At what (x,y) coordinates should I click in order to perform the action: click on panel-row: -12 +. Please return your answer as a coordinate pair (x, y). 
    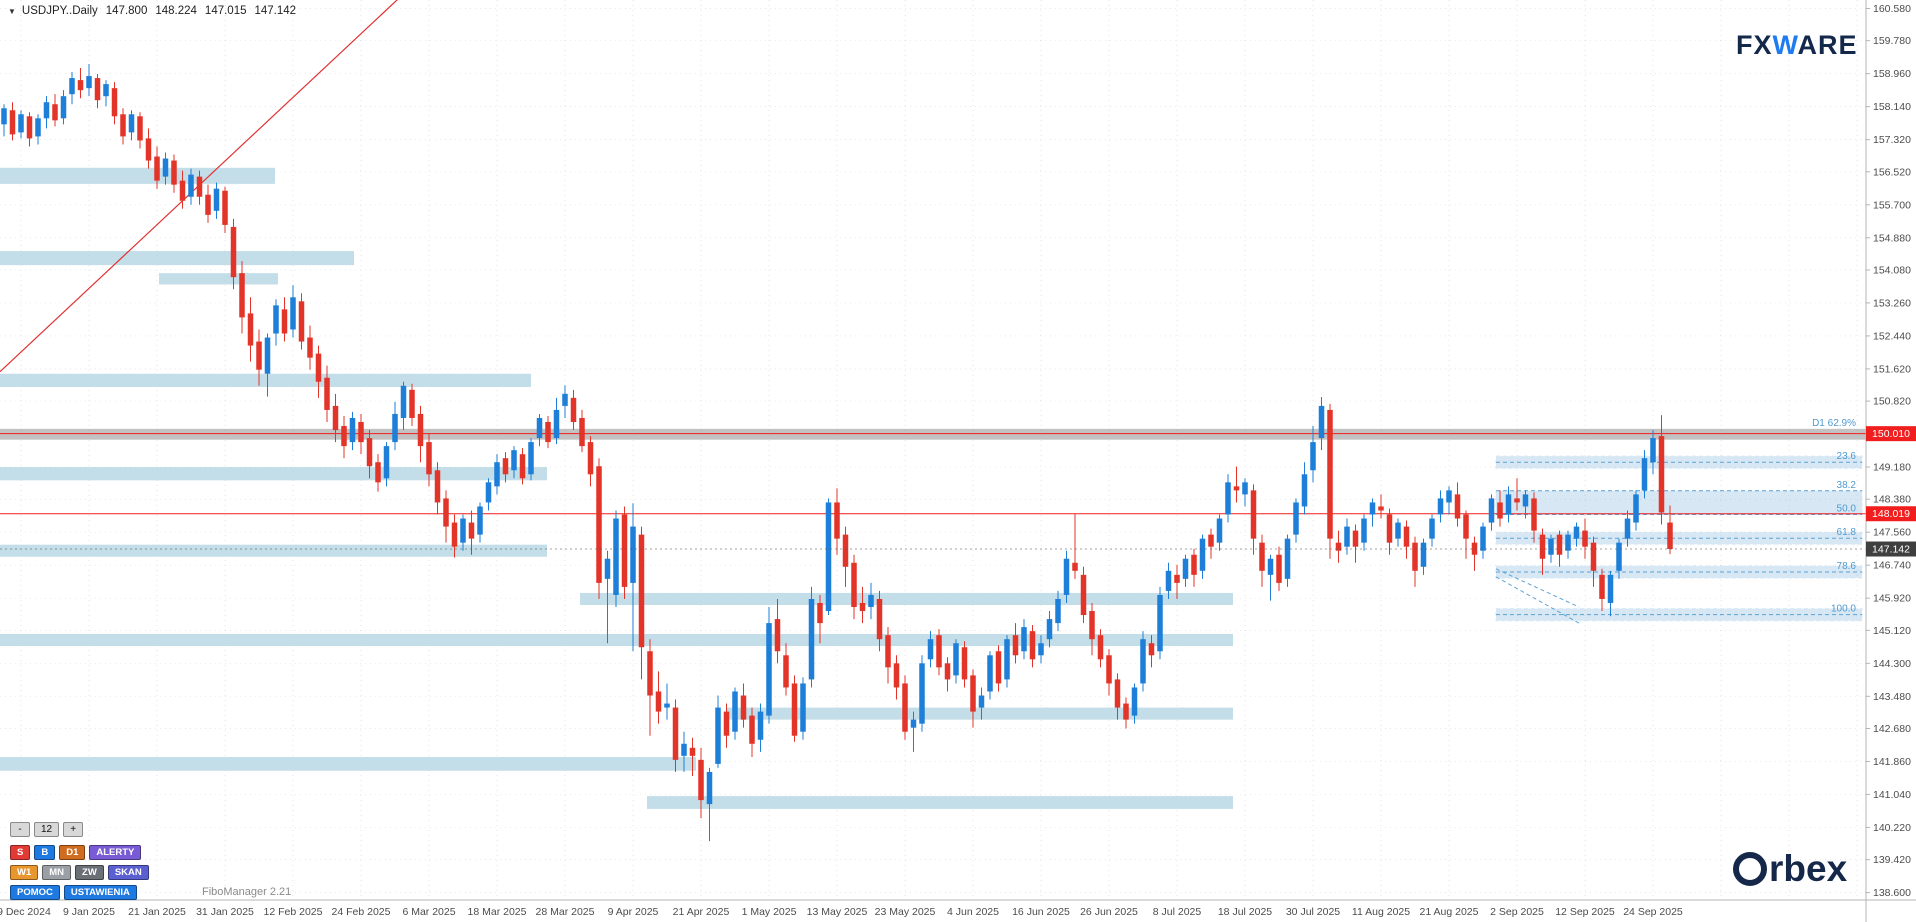
    Looking at the image, I should click on (79, 829).